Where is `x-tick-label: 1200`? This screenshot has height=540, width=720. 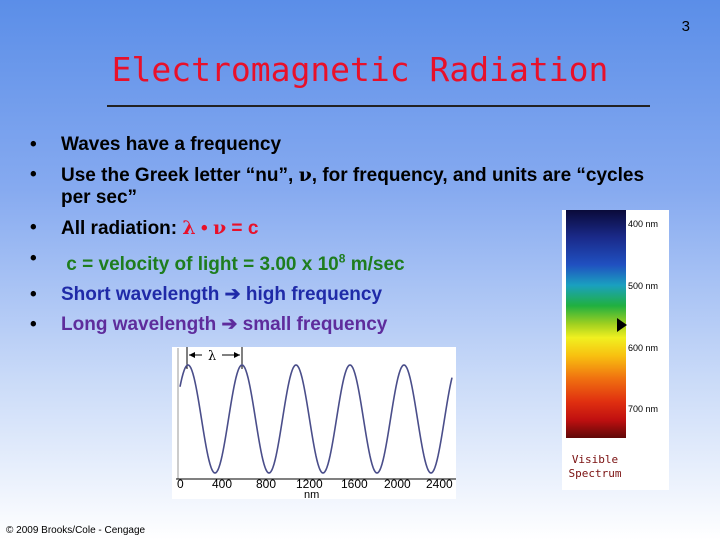
x-tick-label: 1200 is located at coordinates (309, 484).